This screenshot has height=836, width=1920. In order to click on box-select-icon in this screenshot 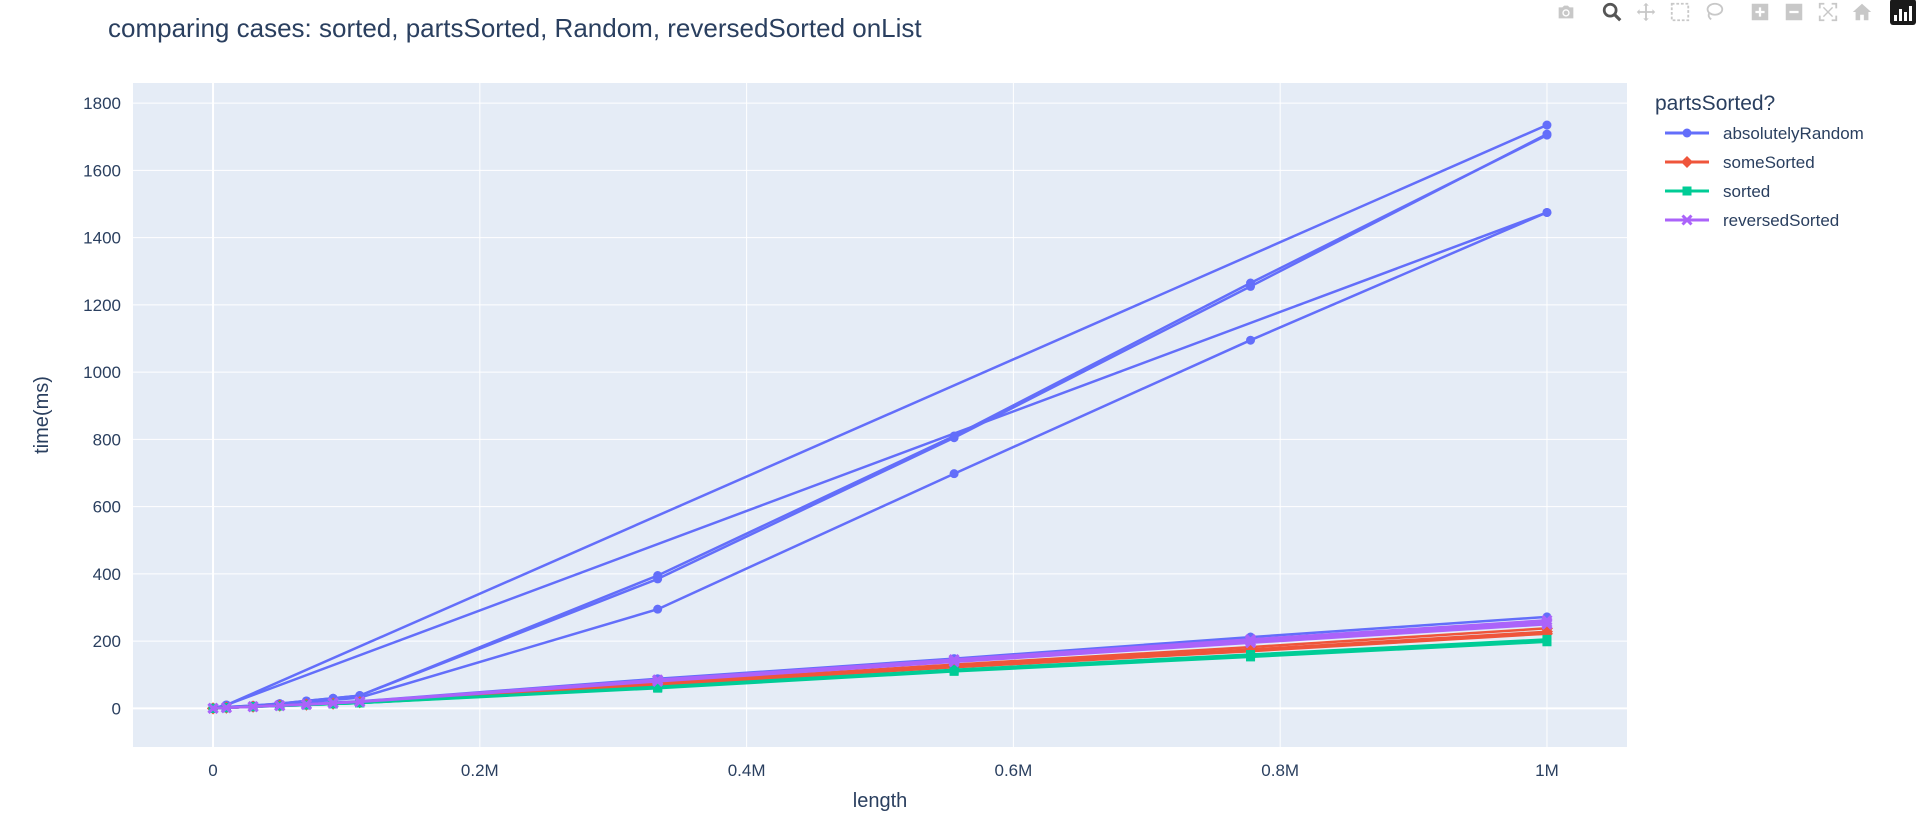, I will do `click(1680, 13)`.